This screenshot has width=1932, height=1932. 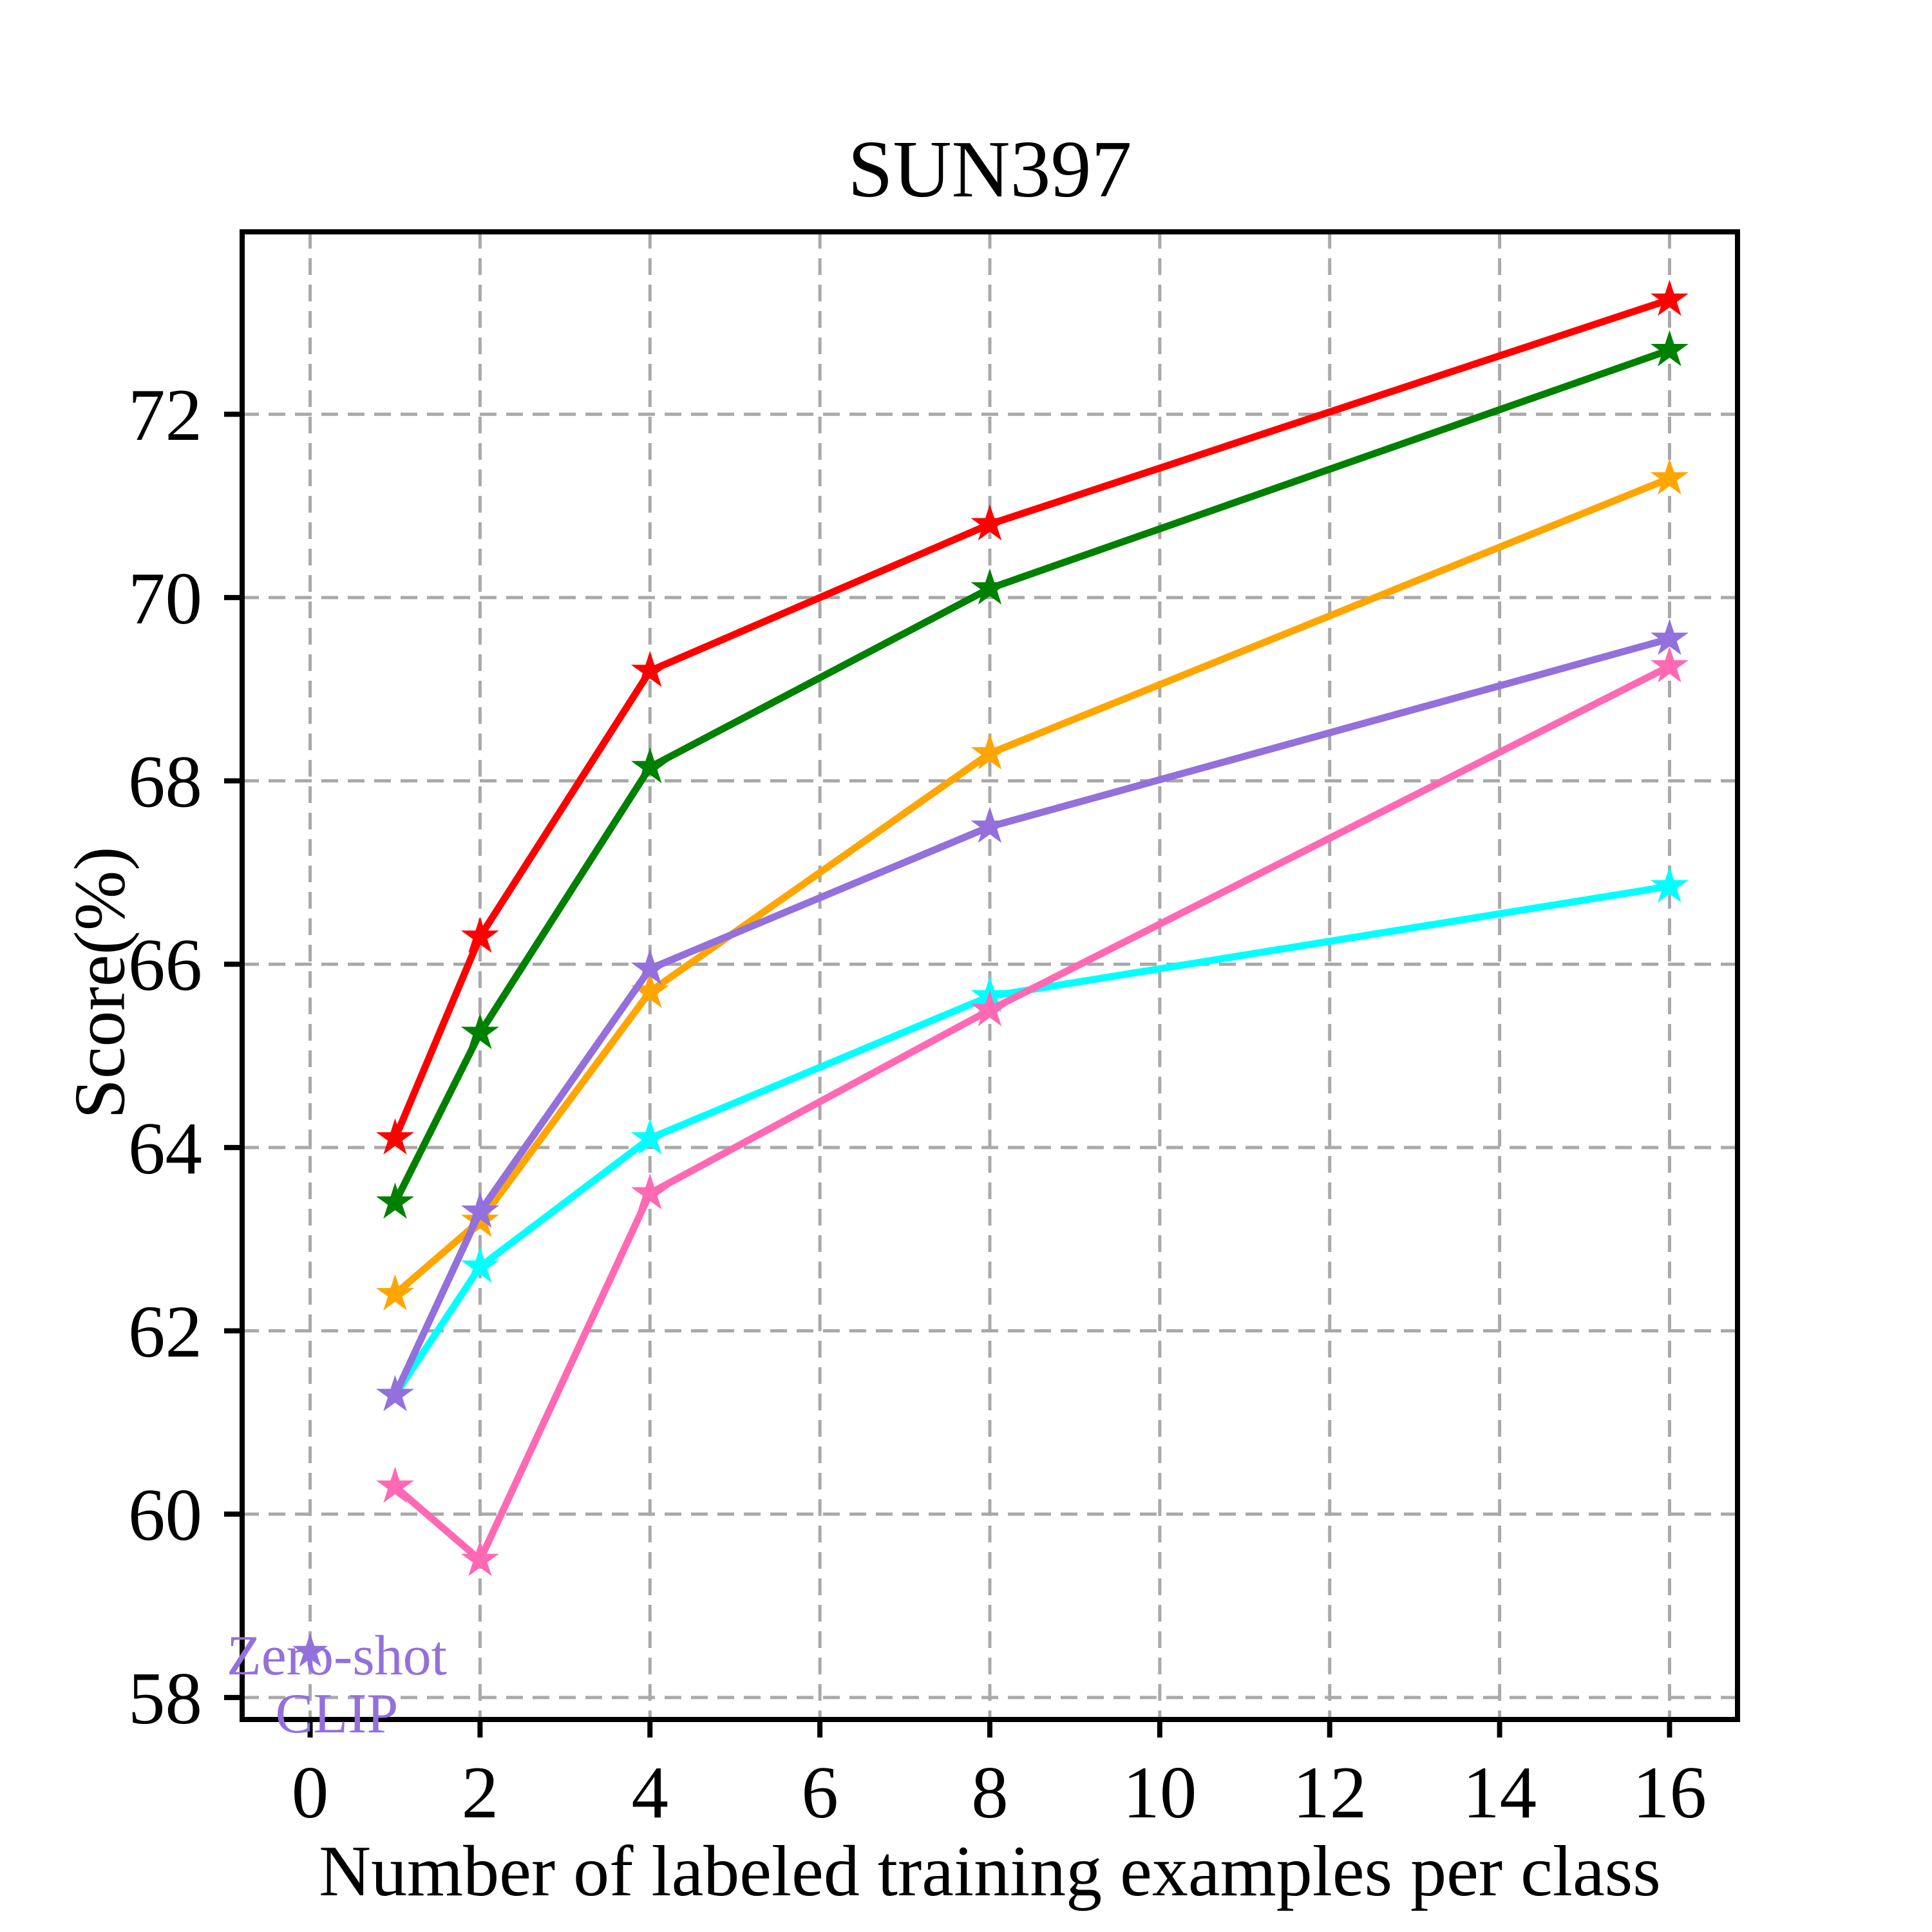 What do you see at coordinates (1159, 1793) in the screenshot?
I see `x-tick-label: 10` at bounding box center [1159, 1793].